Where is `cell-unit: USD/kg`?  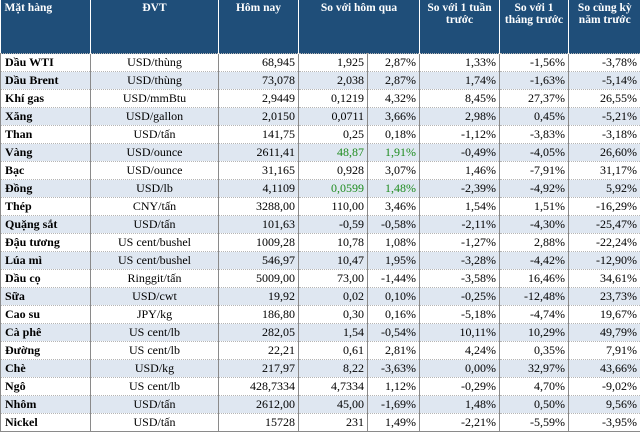
cell-unit: USD/kg is located at coordinates (155, 369).